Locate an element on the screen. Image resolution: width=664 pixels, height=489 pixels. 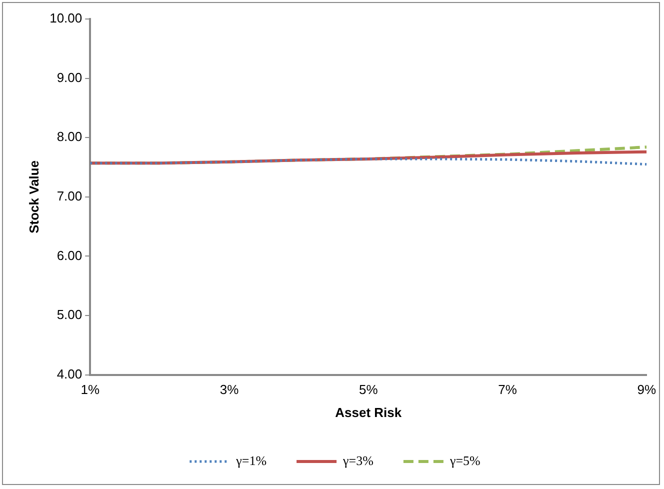
x-tick-label: 1% is located at coordinates (90, 390).